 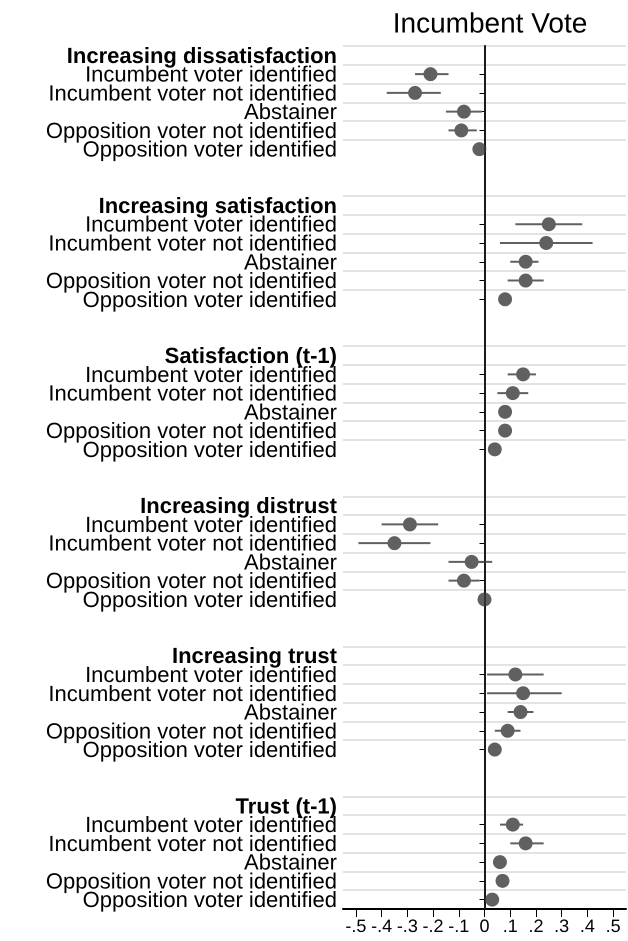 I want to click on x-tick-label: .4, so click(x=587, y=926).